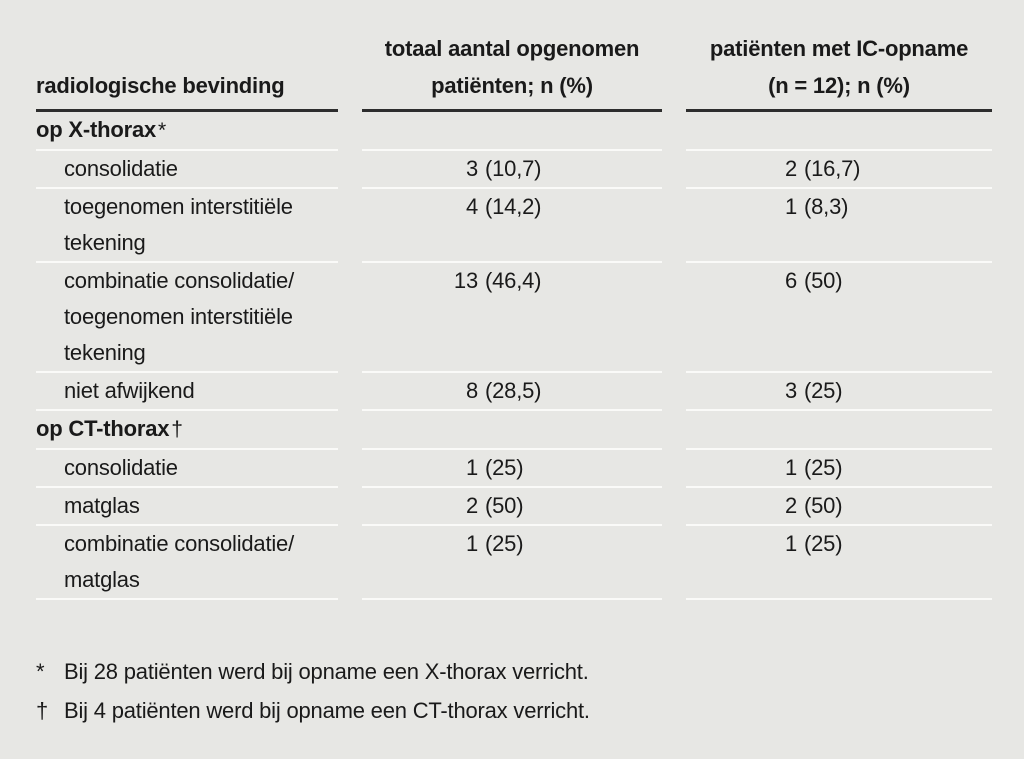  What do you see at coordinates (512, 48) in the screenshot?
I see `column-header-line1: totaal aantal opgenomen` at bounding box center [512, 48].